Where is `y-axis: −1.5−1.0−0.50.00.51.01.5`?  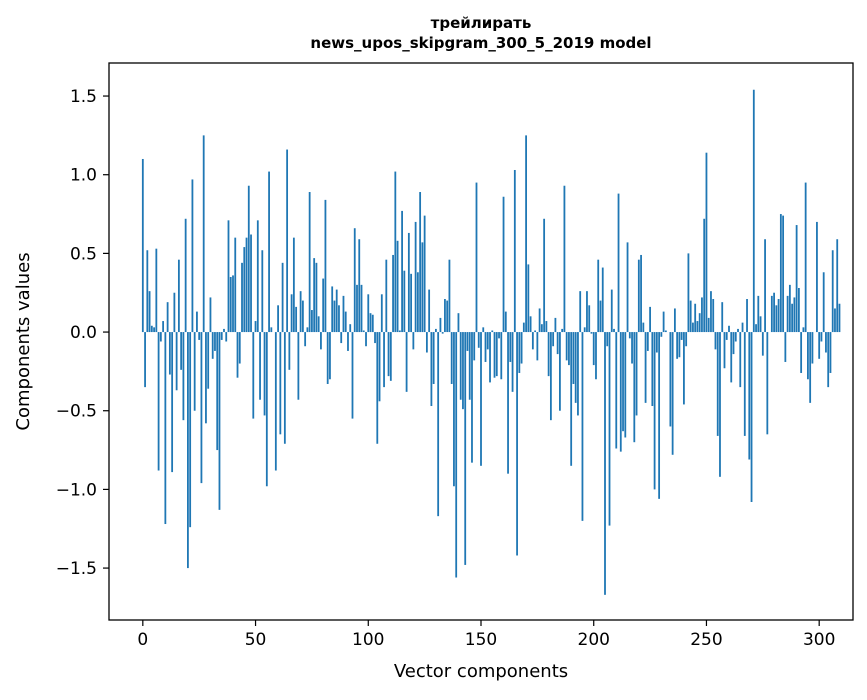
y-axis: −1.5−1.0−0.50.00.51.01.5 is located at coordinates (82, 333).